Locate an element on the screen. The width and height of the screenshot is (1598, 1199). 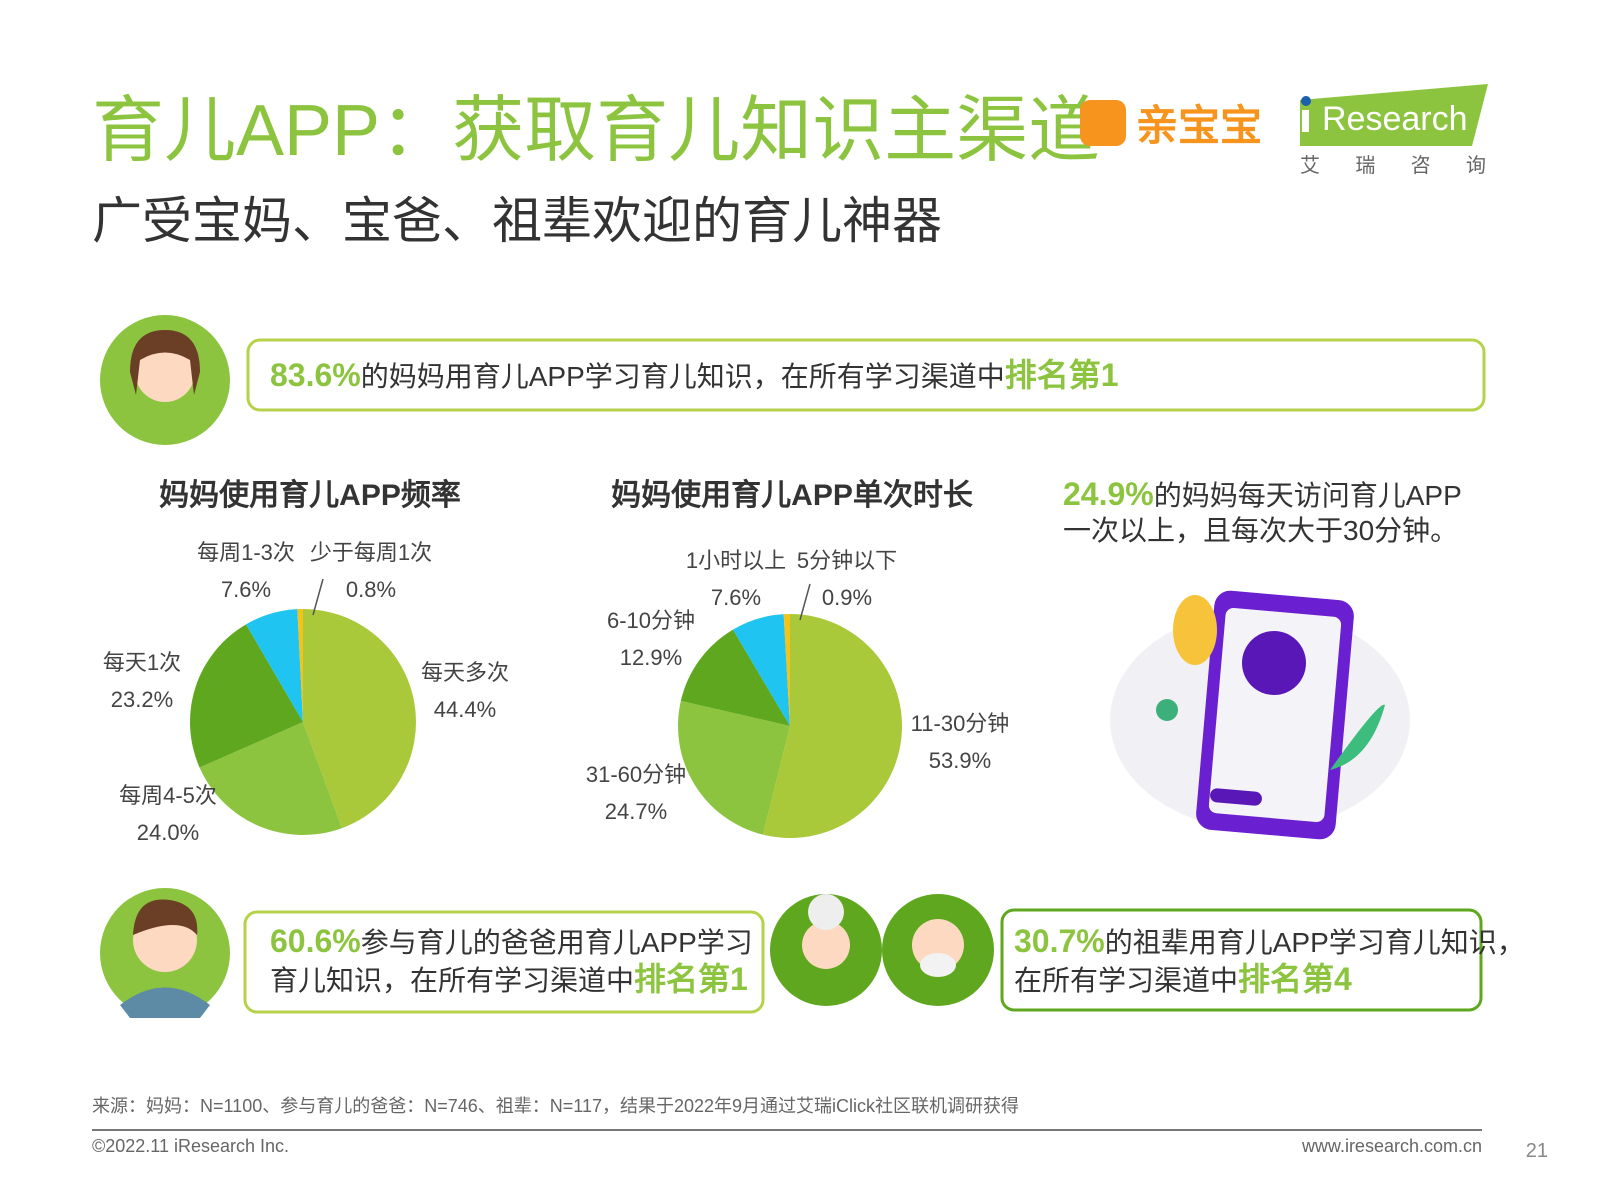
website: www.iresearch.com.cn is located at coordinates (1391, 1146).